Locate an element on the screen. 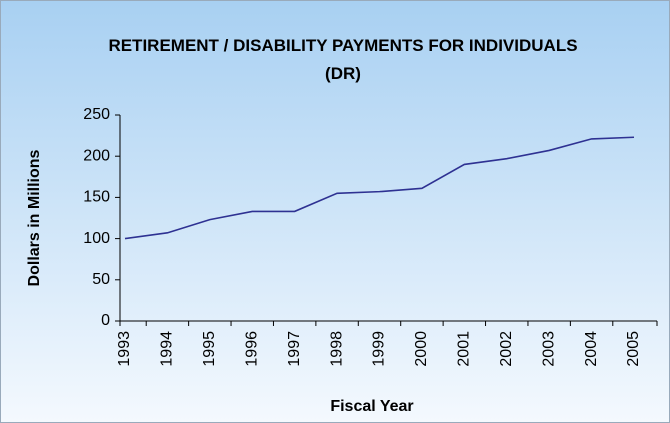 The width and height of the screenshot is (670, 423). x-tick-label: 2003 is located at coordinates (548, 349).